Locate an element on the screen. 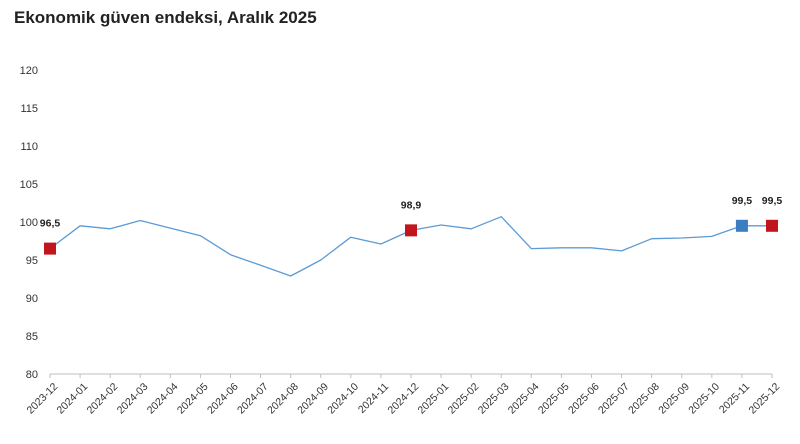 Image resolution: width=800 pixels, height=444 pixels. x-tick-label: 2024-02 is located at coordinates (103, 399).